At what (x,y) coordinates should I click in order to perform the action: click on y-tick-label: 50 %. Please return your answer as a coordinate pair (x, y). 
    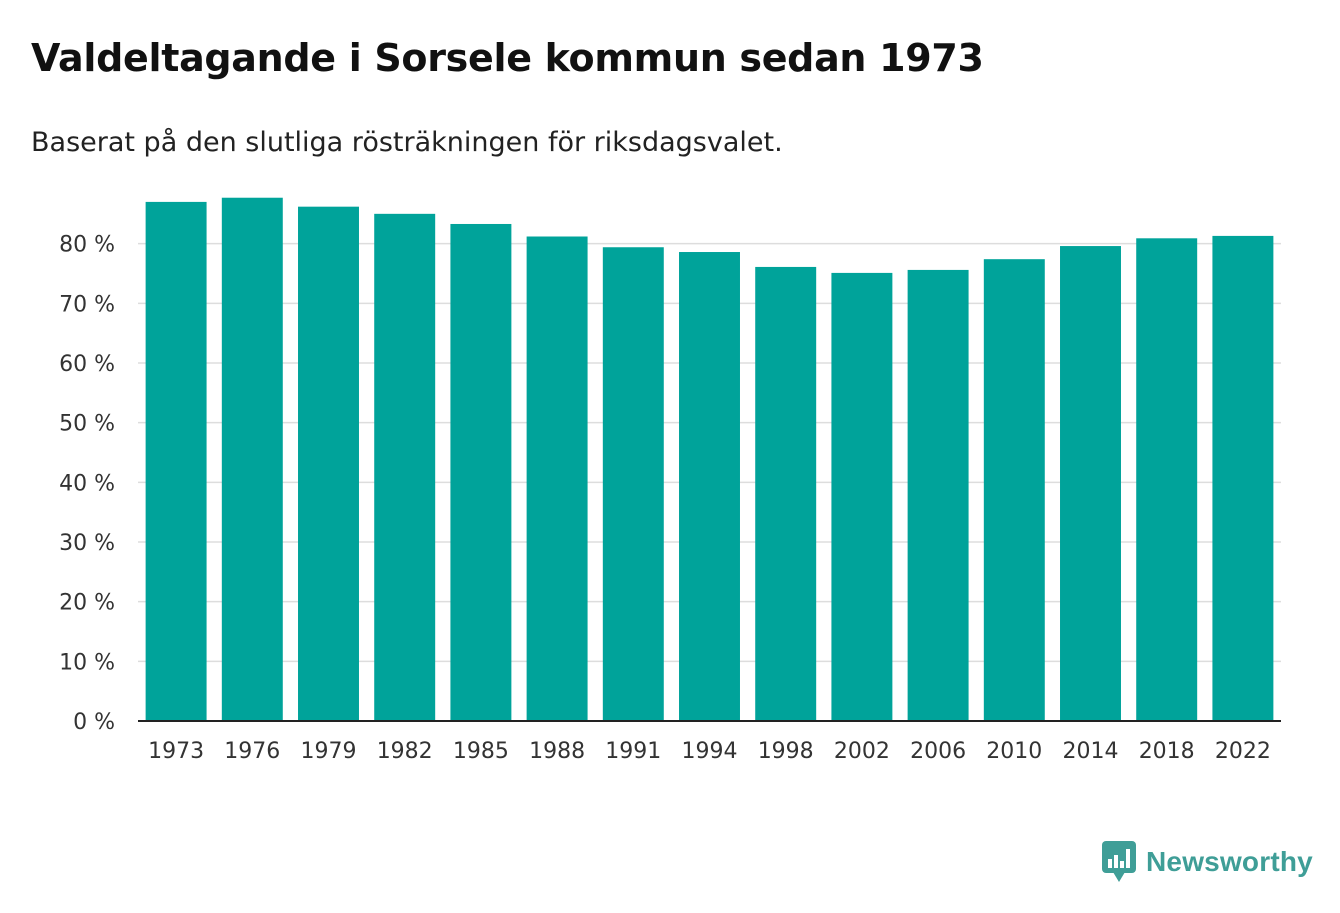
    Looking at the image, I should click on (87, 424).